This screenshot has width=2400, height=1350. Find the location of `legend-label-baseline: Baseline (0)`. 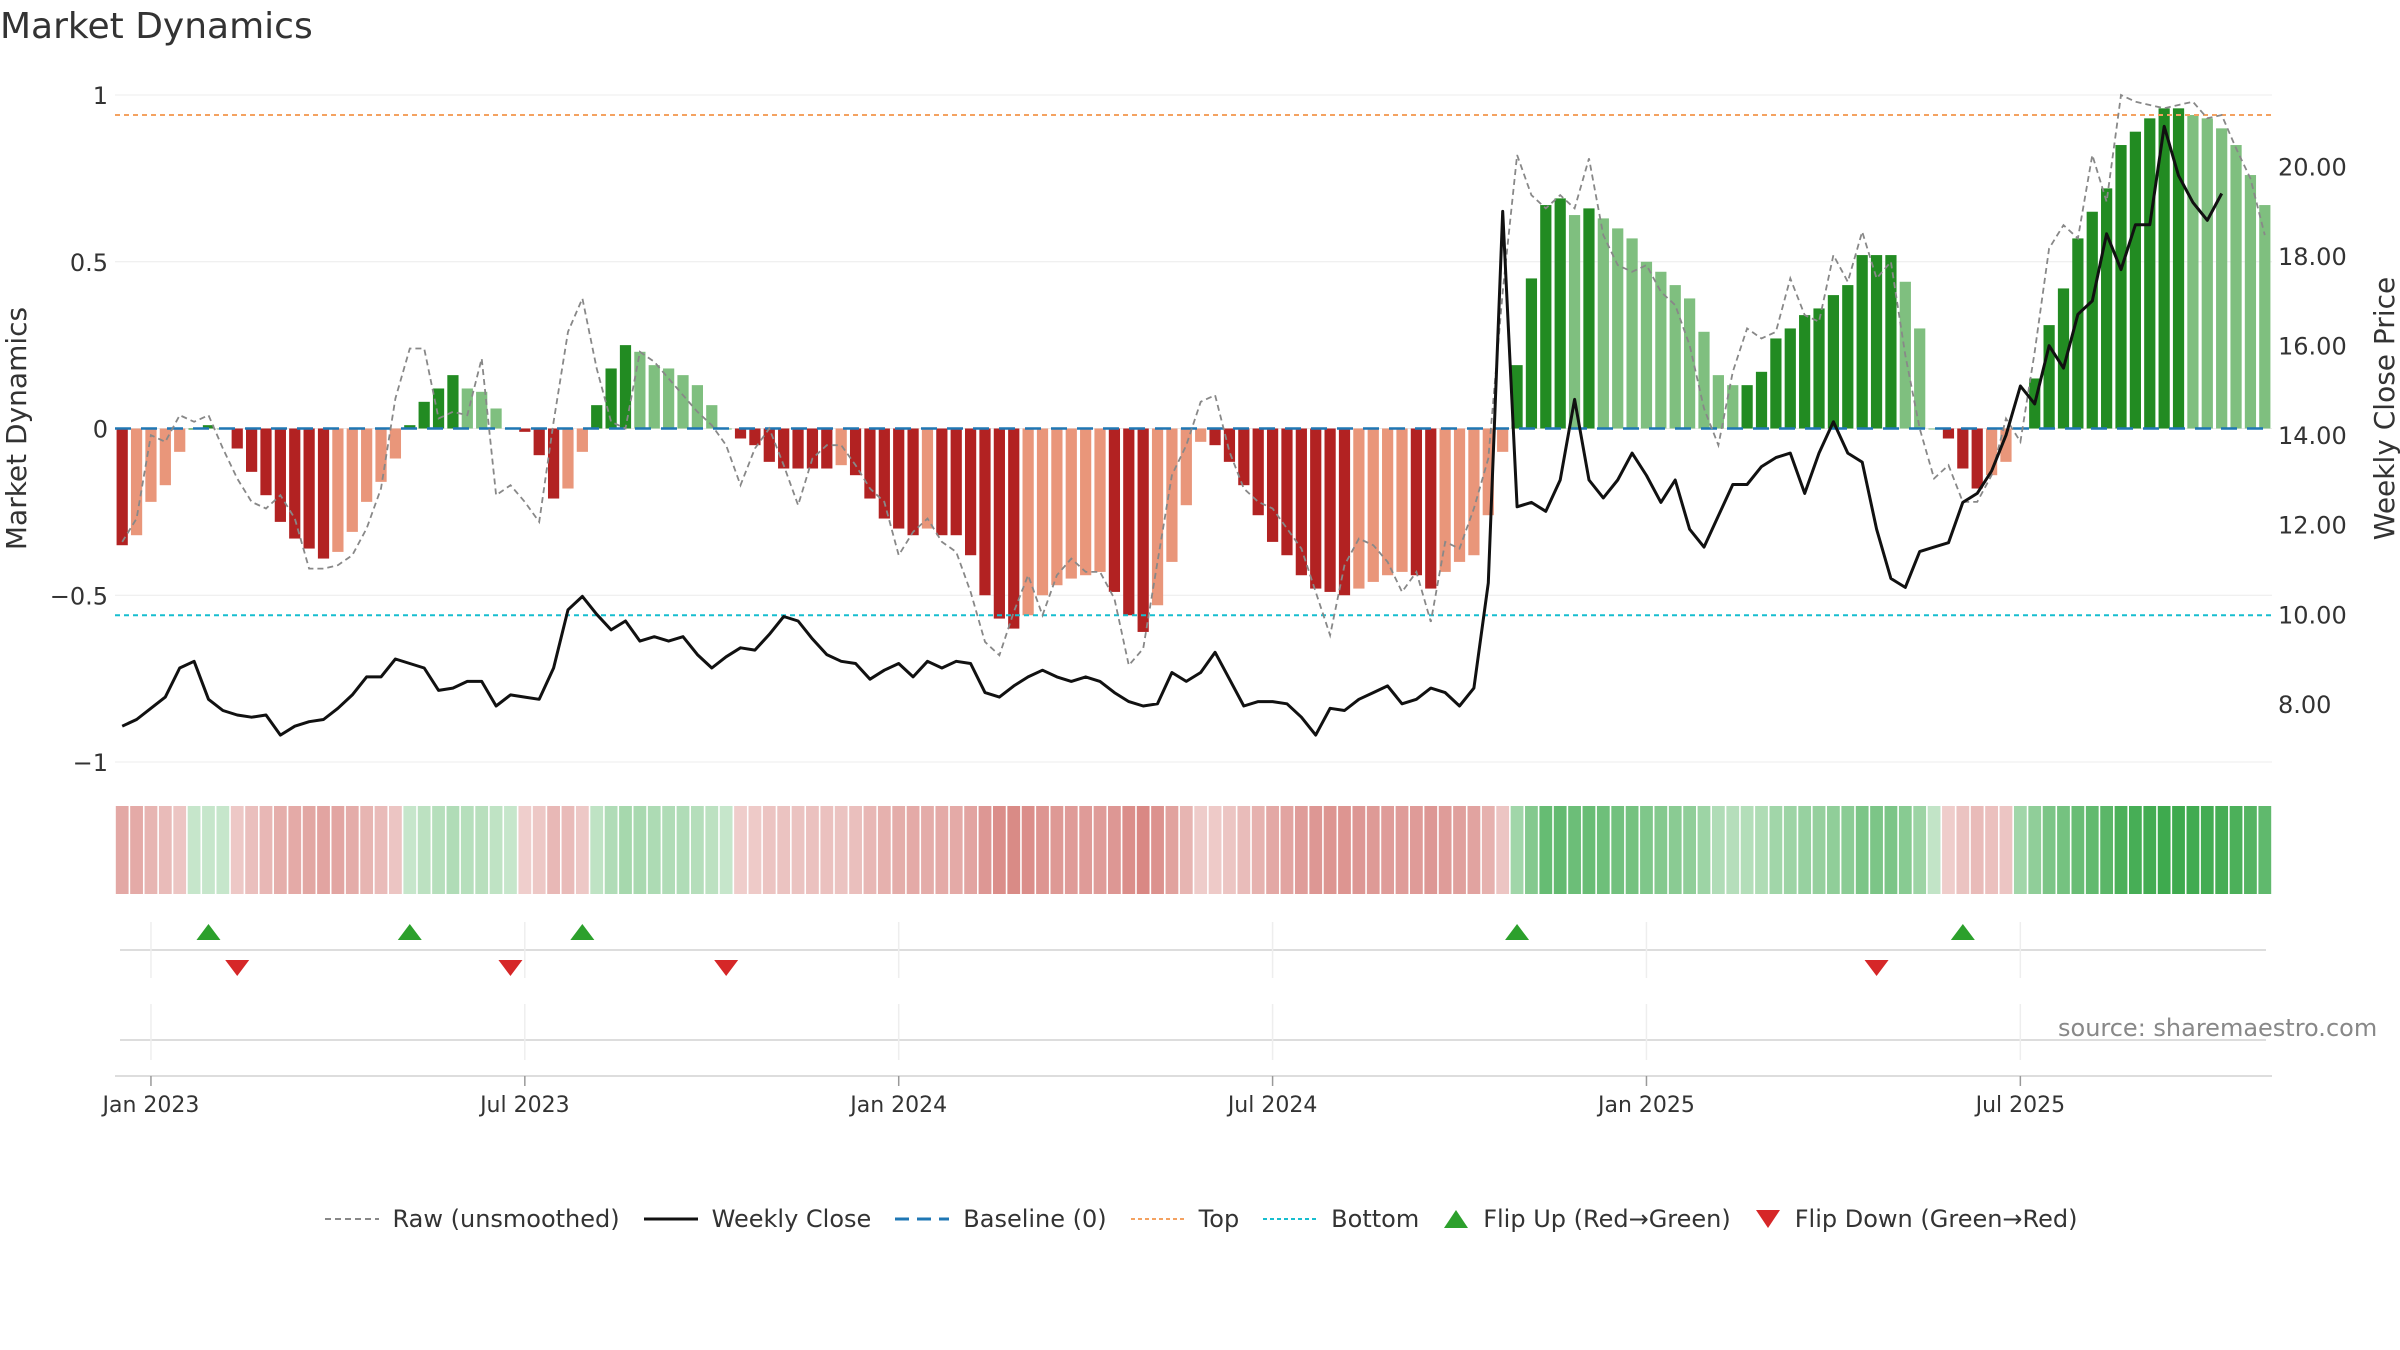

legend-label-baseline: Baseline (0) is located at coordinates (1035, 1219).